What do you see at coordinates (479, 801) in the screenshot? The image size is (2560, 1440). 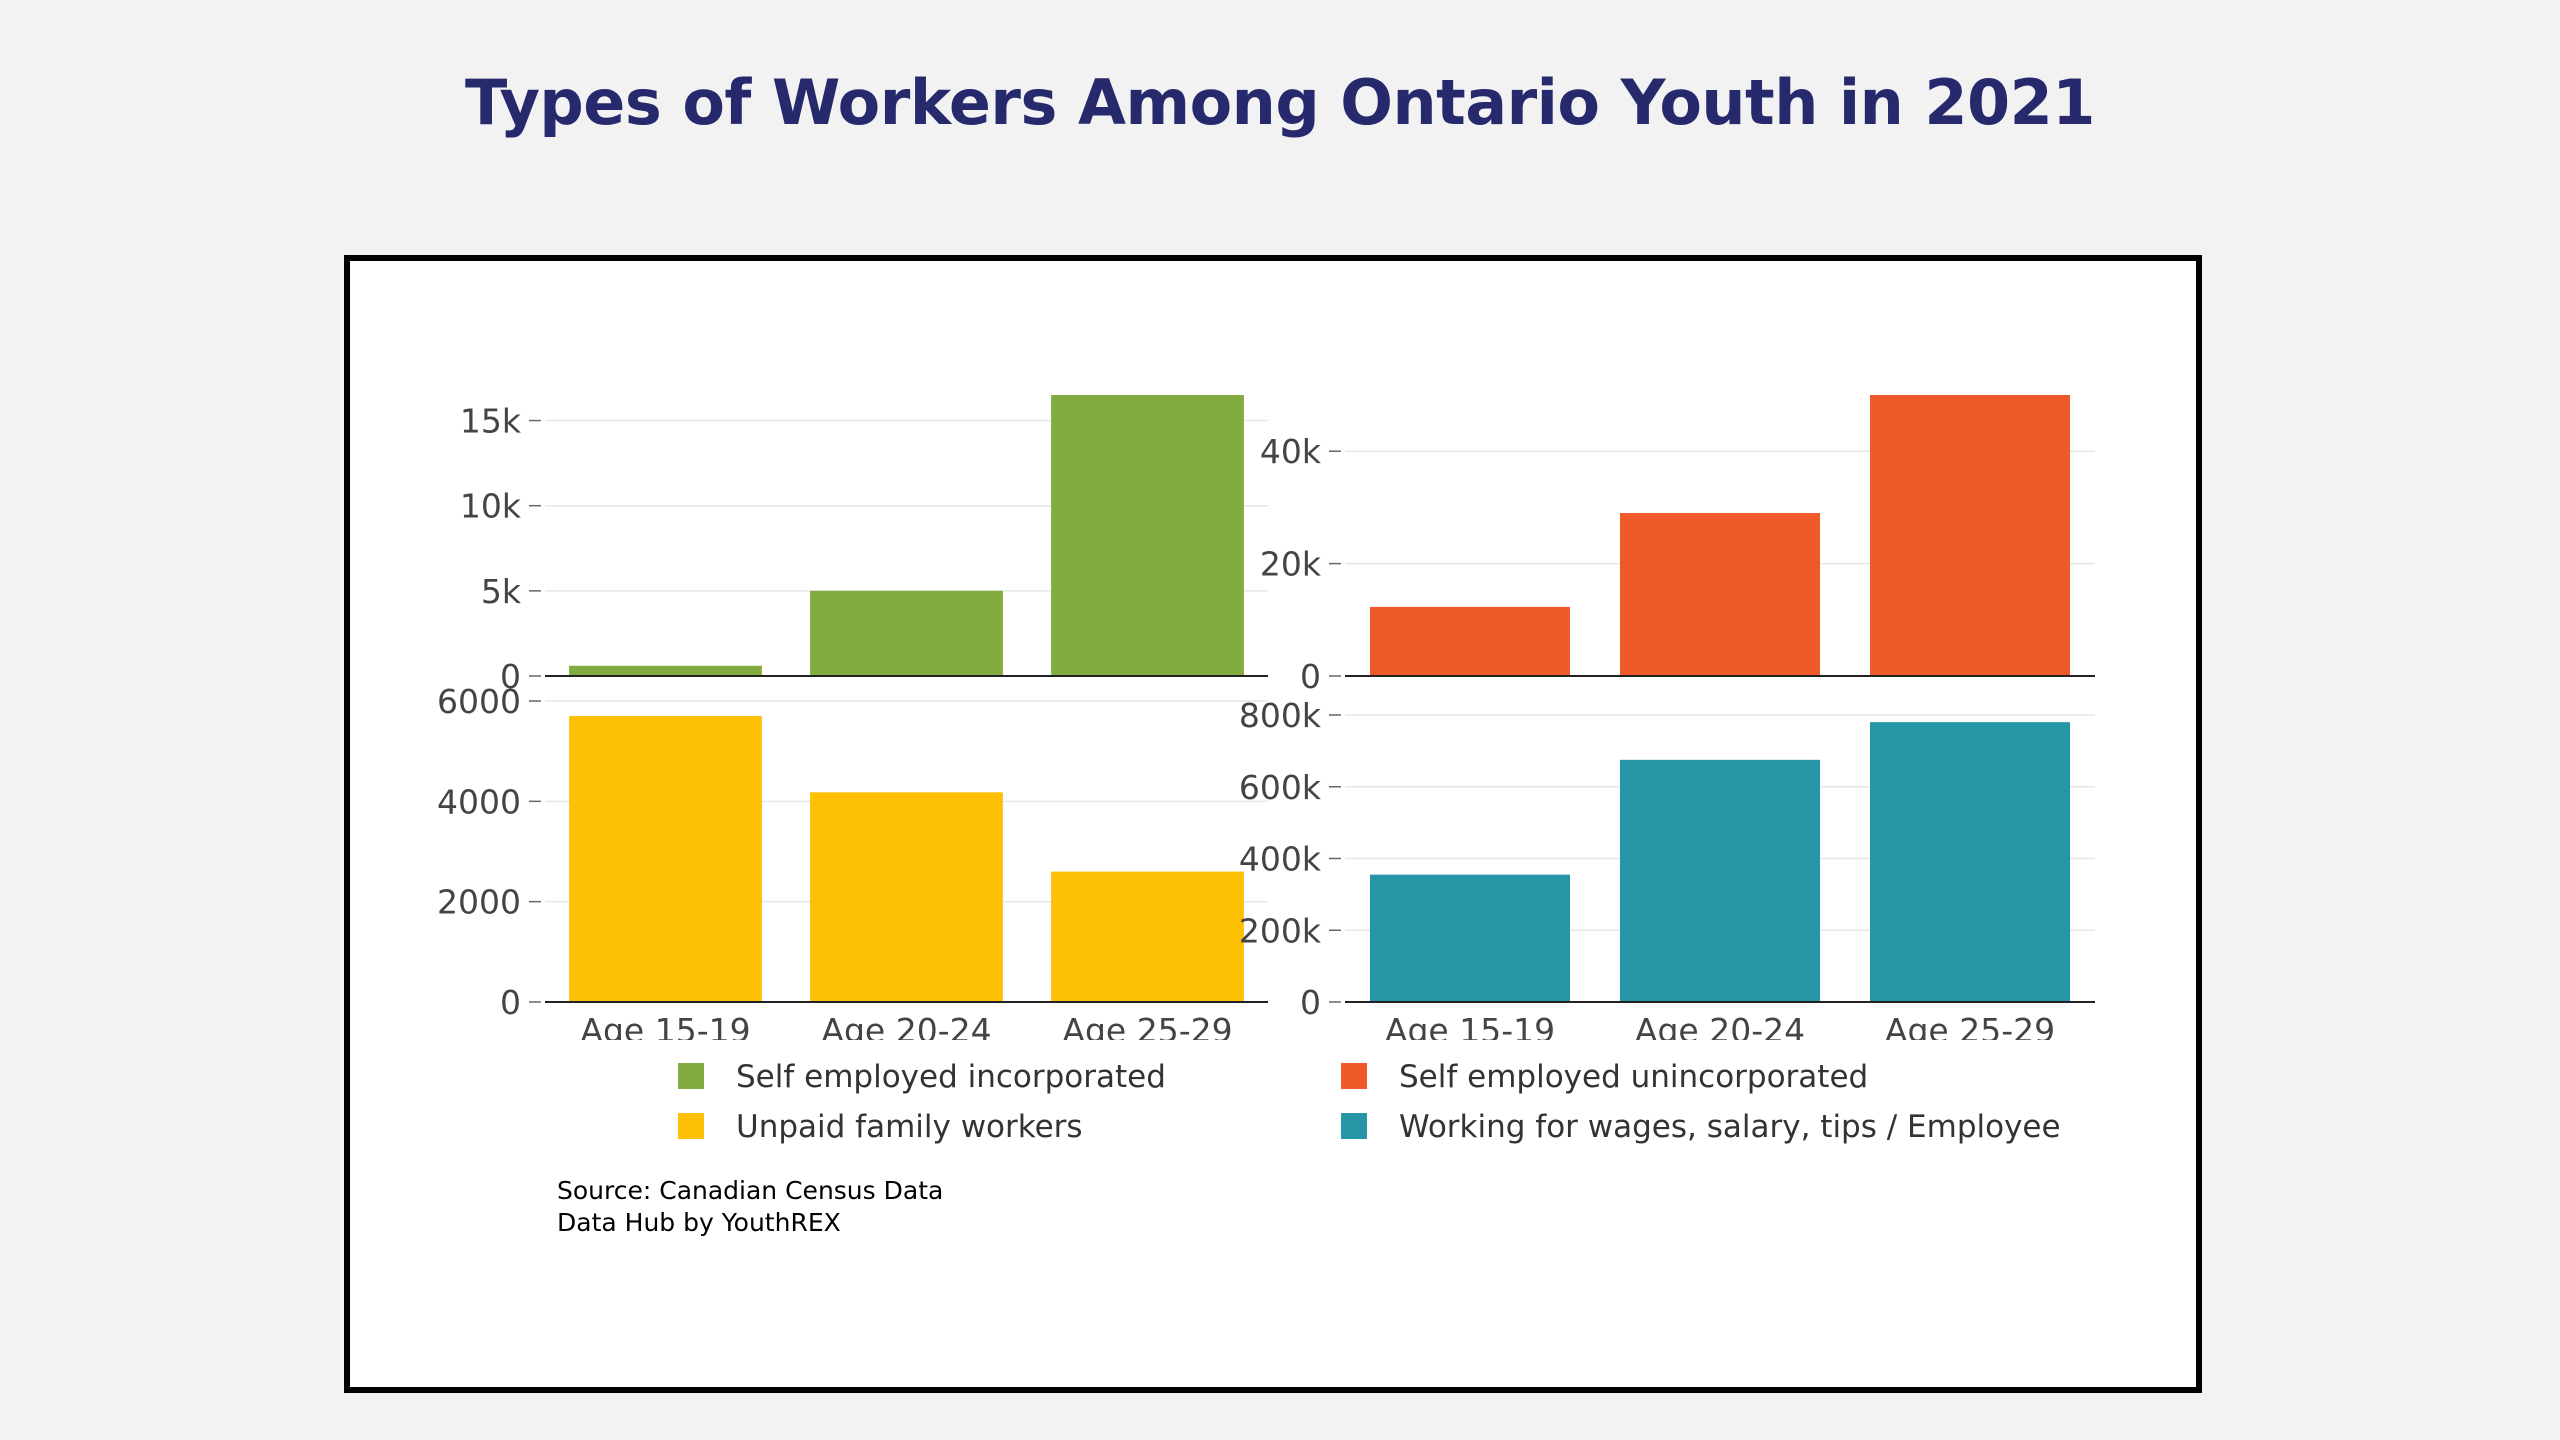 I see `unpaid-family-workers-ytick-label: 4000` at bounding box center [479, 801].